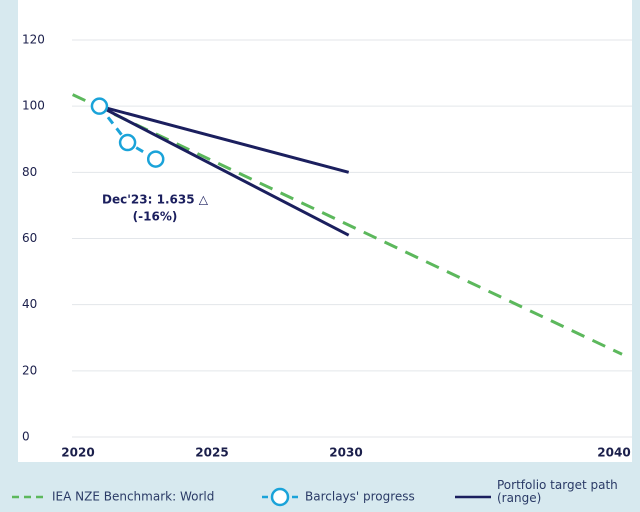 Image resolution: width=640 pixels, height=512 pixels. What do you see at coordinates (29, 172) in the screenshot?
I see `y-tick-label: 80` at bounding box center [29, 172].